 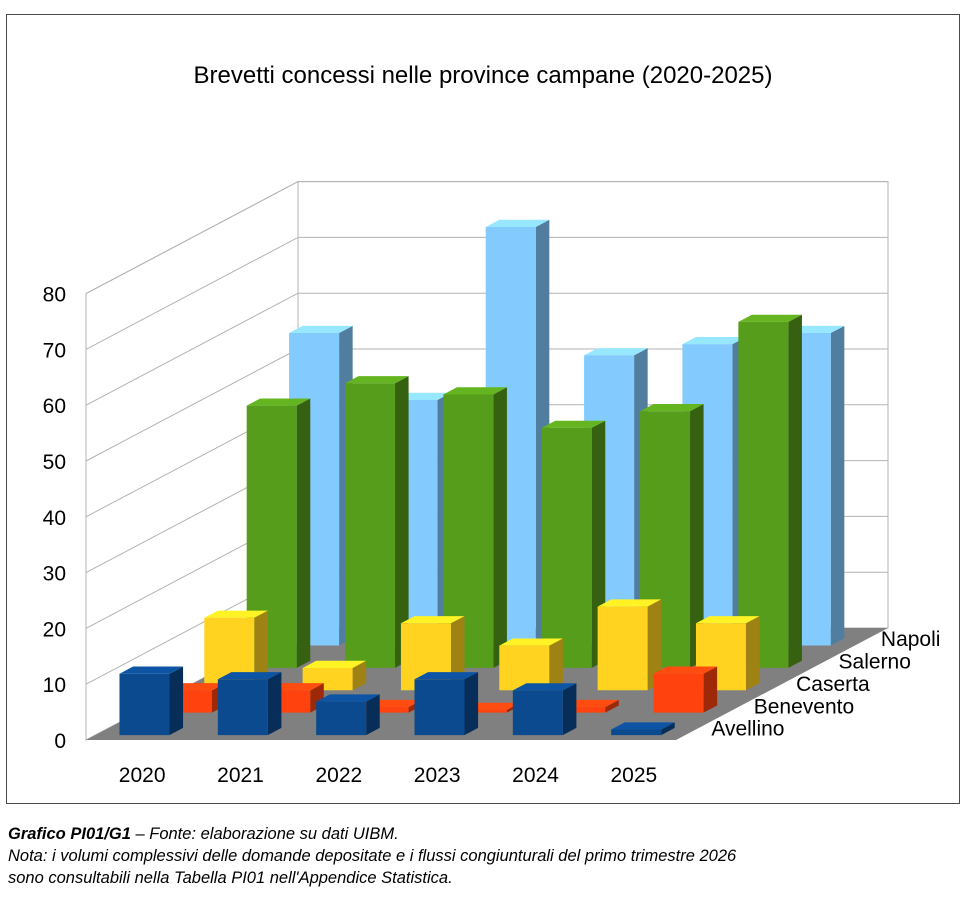 What do you see at coordinates (804, 706) in the screenshot?
I see `series-label: Benevento` at bounding box center [804, 706].